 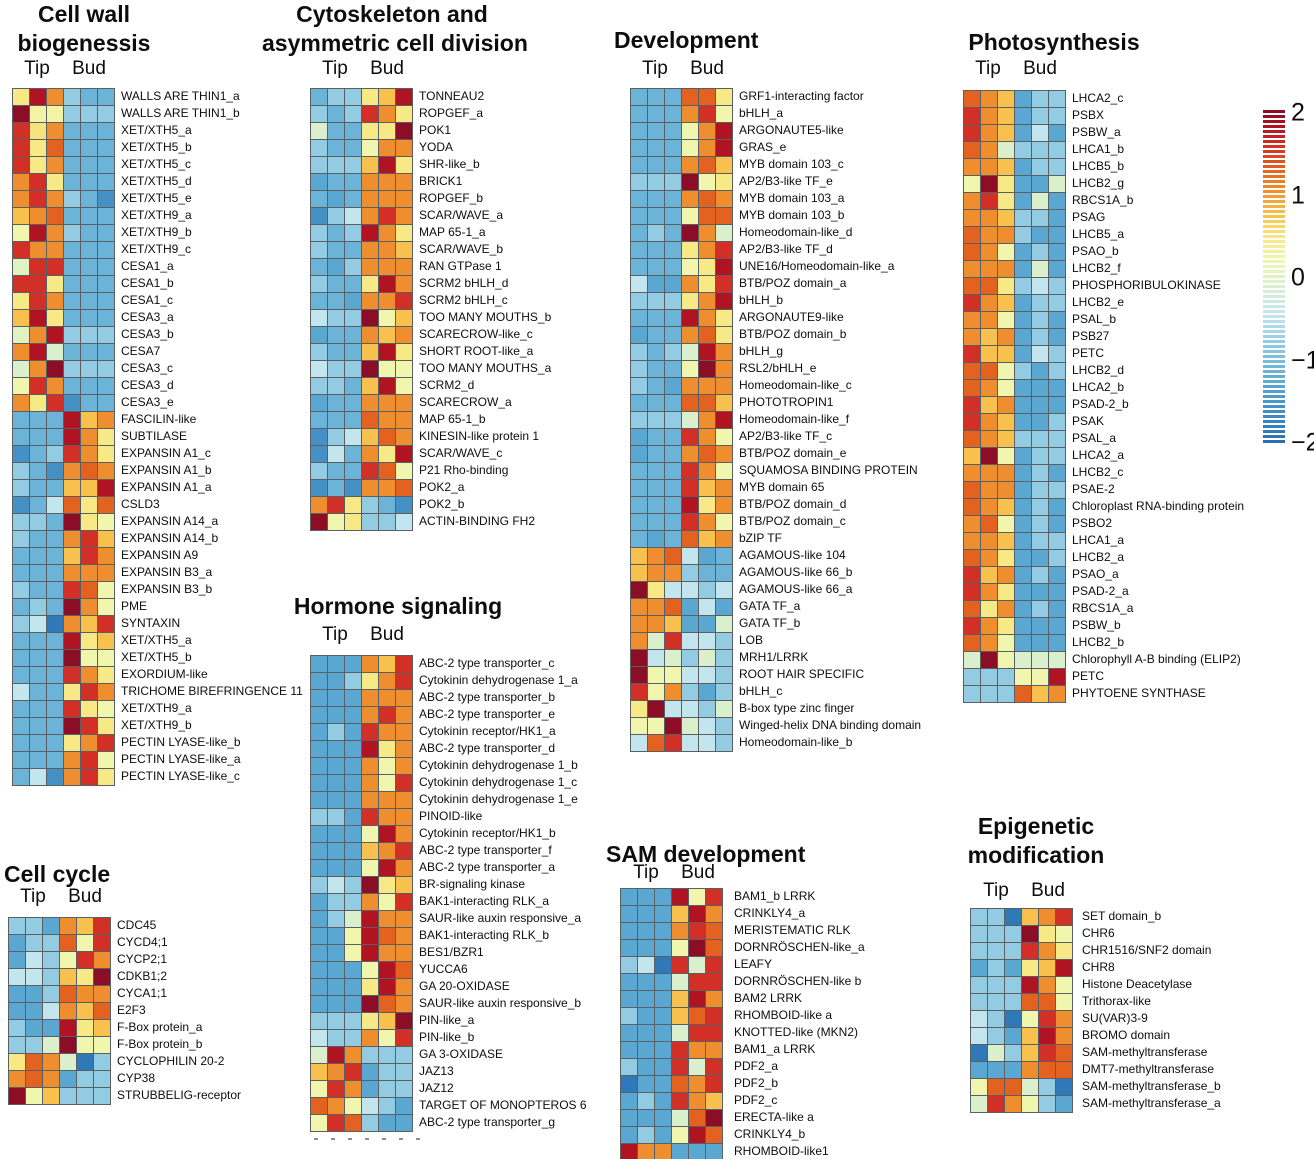 I want to click on row-label: BAM1_a LRRK, so click(x=775, y=1049).